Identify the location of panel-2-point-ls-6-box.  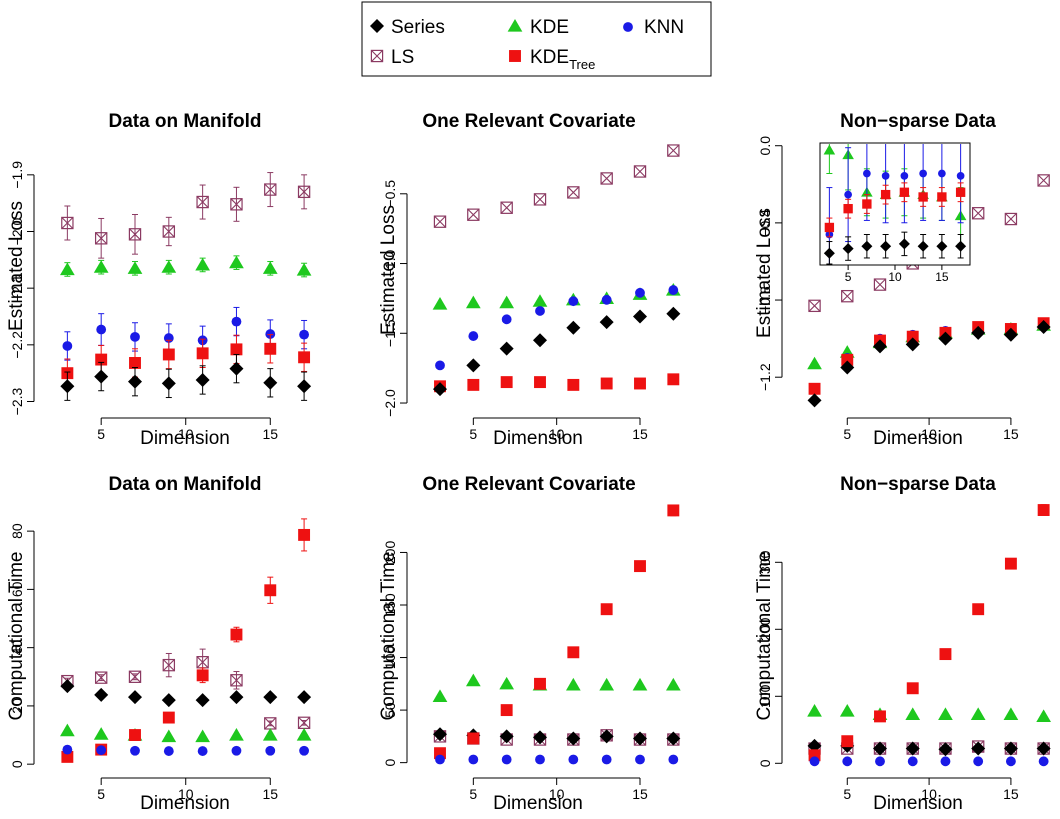
(640, 171).